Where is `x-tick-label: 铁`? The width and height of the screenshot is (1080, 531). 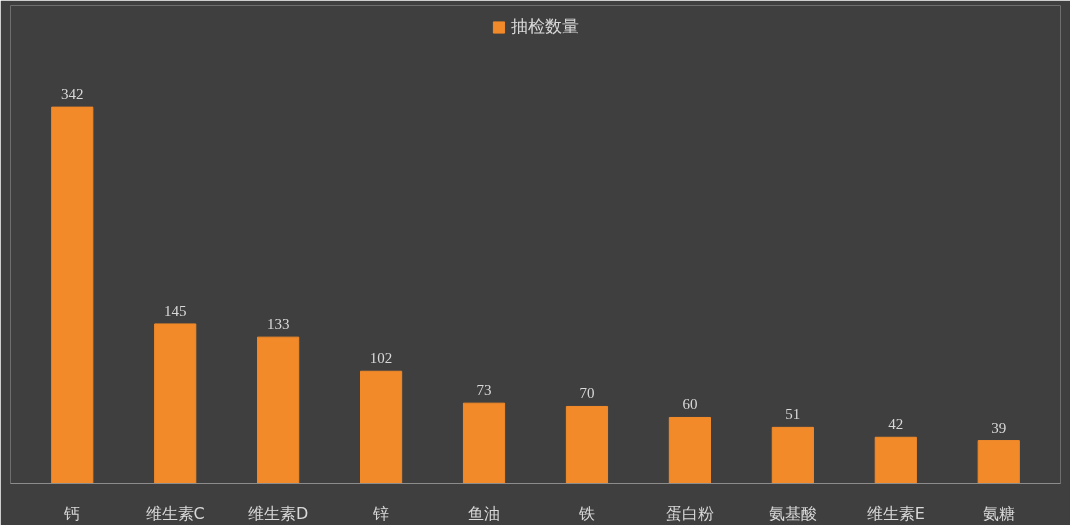 x-tick-label: 铁 is located at coordinates (586, 513).